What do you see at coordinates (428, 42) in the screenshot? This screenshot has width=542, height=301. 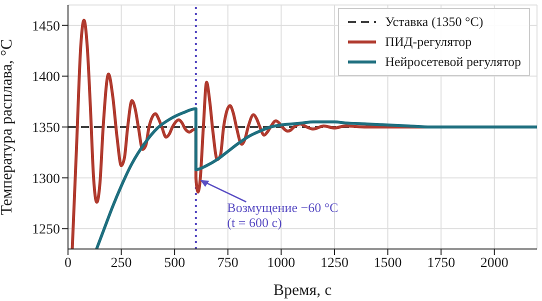 I see `legend-label: ПИД-регулятор` at bounding box center [428, 42].